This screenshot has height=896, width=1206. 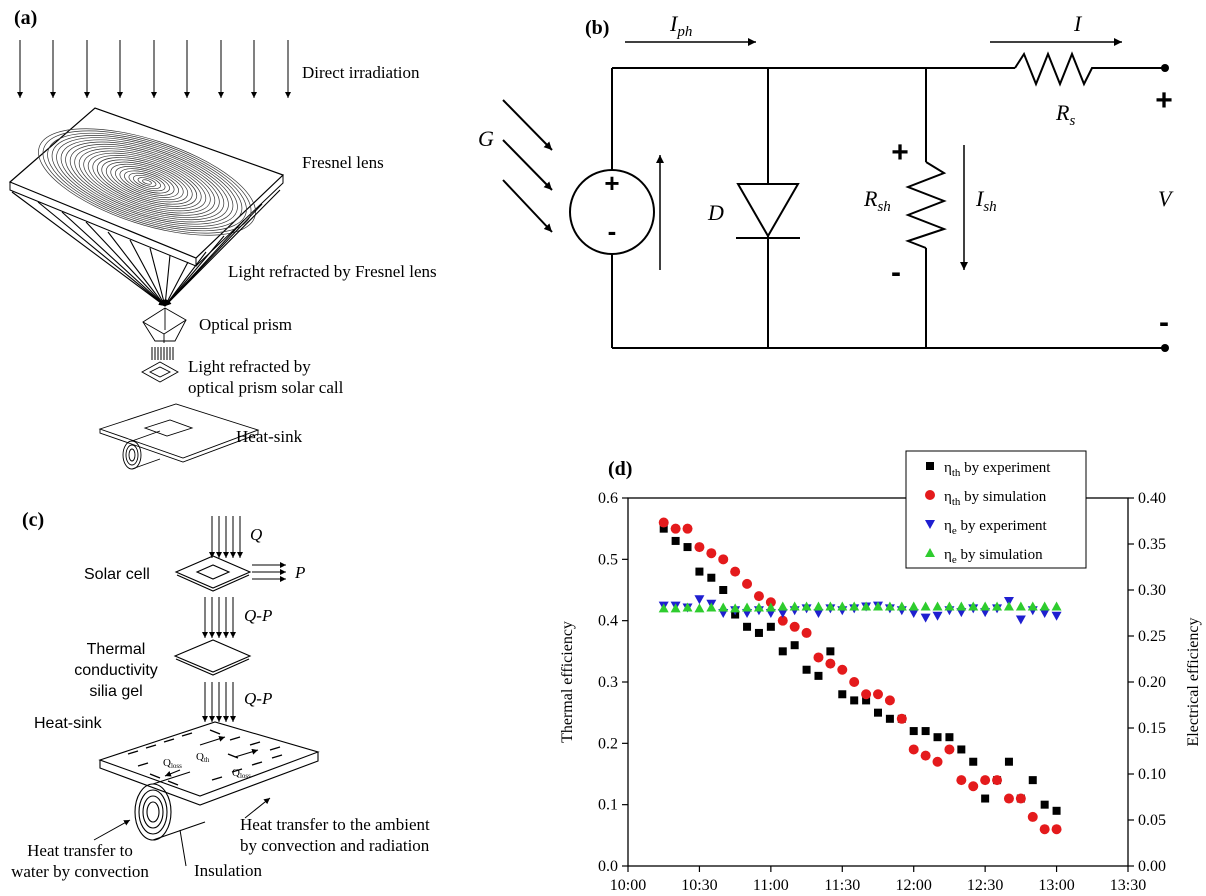 I want to click on series-resistor, so click(x=1056, y=69).